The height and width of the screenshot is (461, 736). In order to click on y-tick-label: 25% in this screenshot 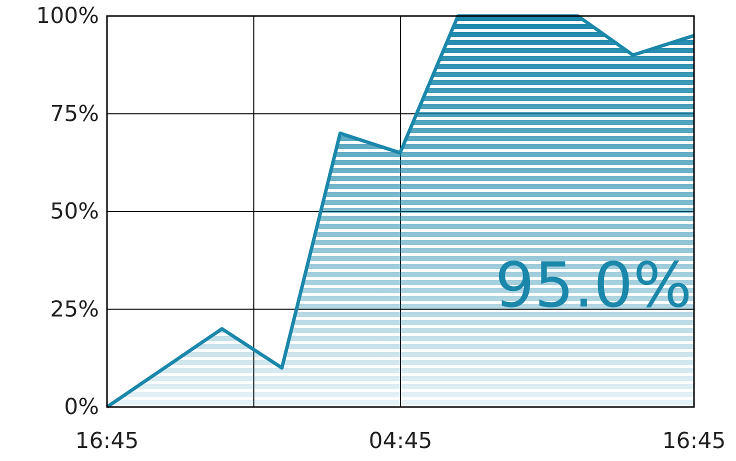, I will do `click(74, 309)`.